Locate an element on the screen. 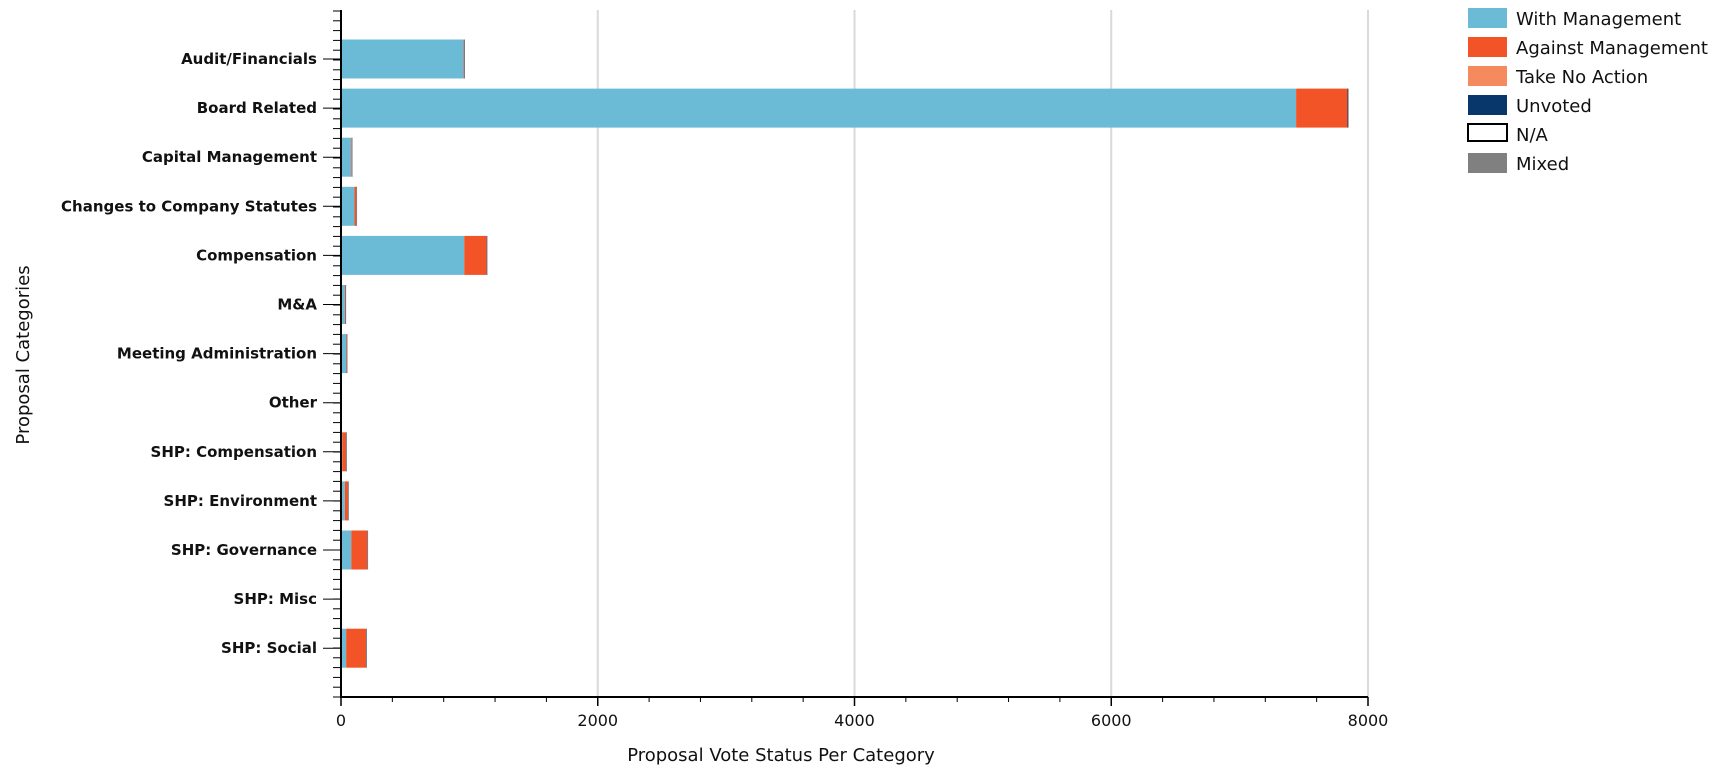 The width and height of the screenshot is (1712, 780). x-tick-label: 8000 is located at coordinates (1368, 720).